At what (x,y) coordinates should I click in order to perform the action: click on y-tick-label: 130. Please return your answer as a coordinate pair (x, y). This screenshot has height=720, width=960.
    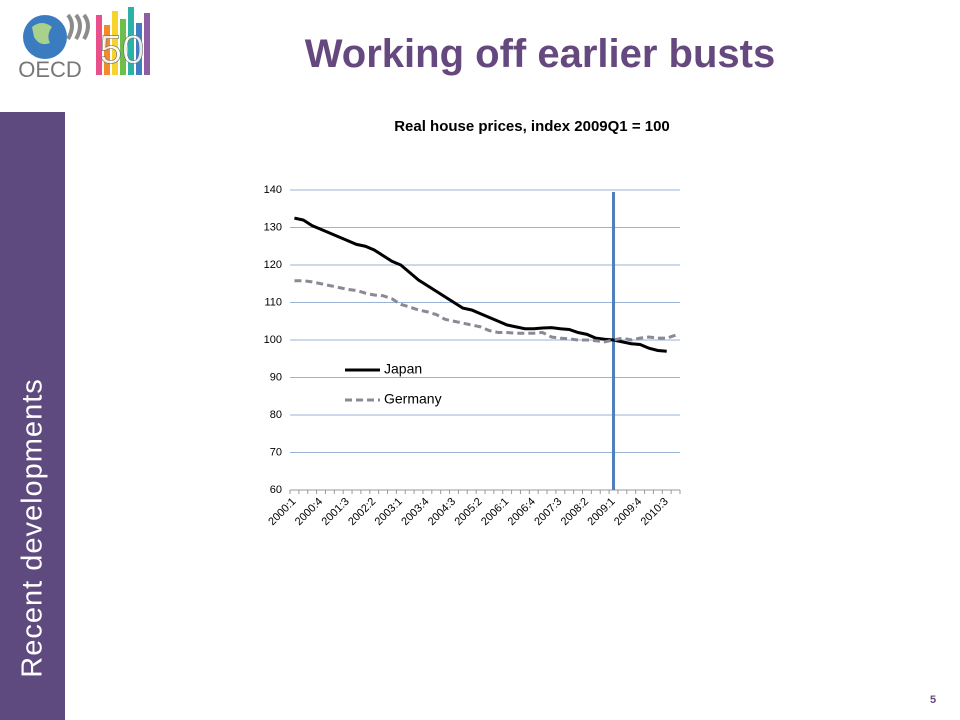
    Looking at the image, I should click on (273, 227).